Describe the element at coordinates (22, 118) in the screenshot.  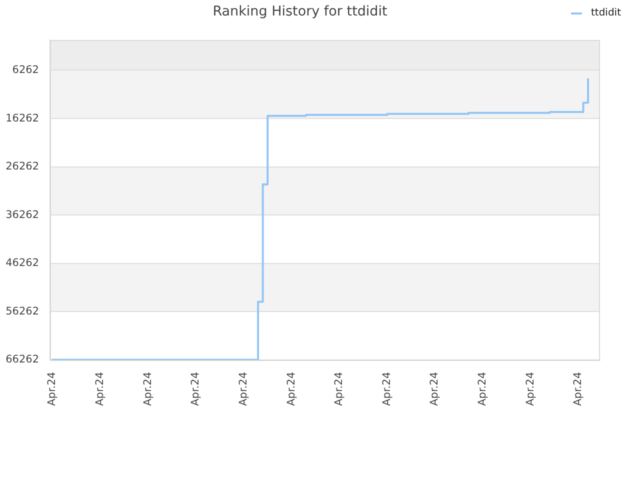
I see `y-tick-label: 16262` at that location.